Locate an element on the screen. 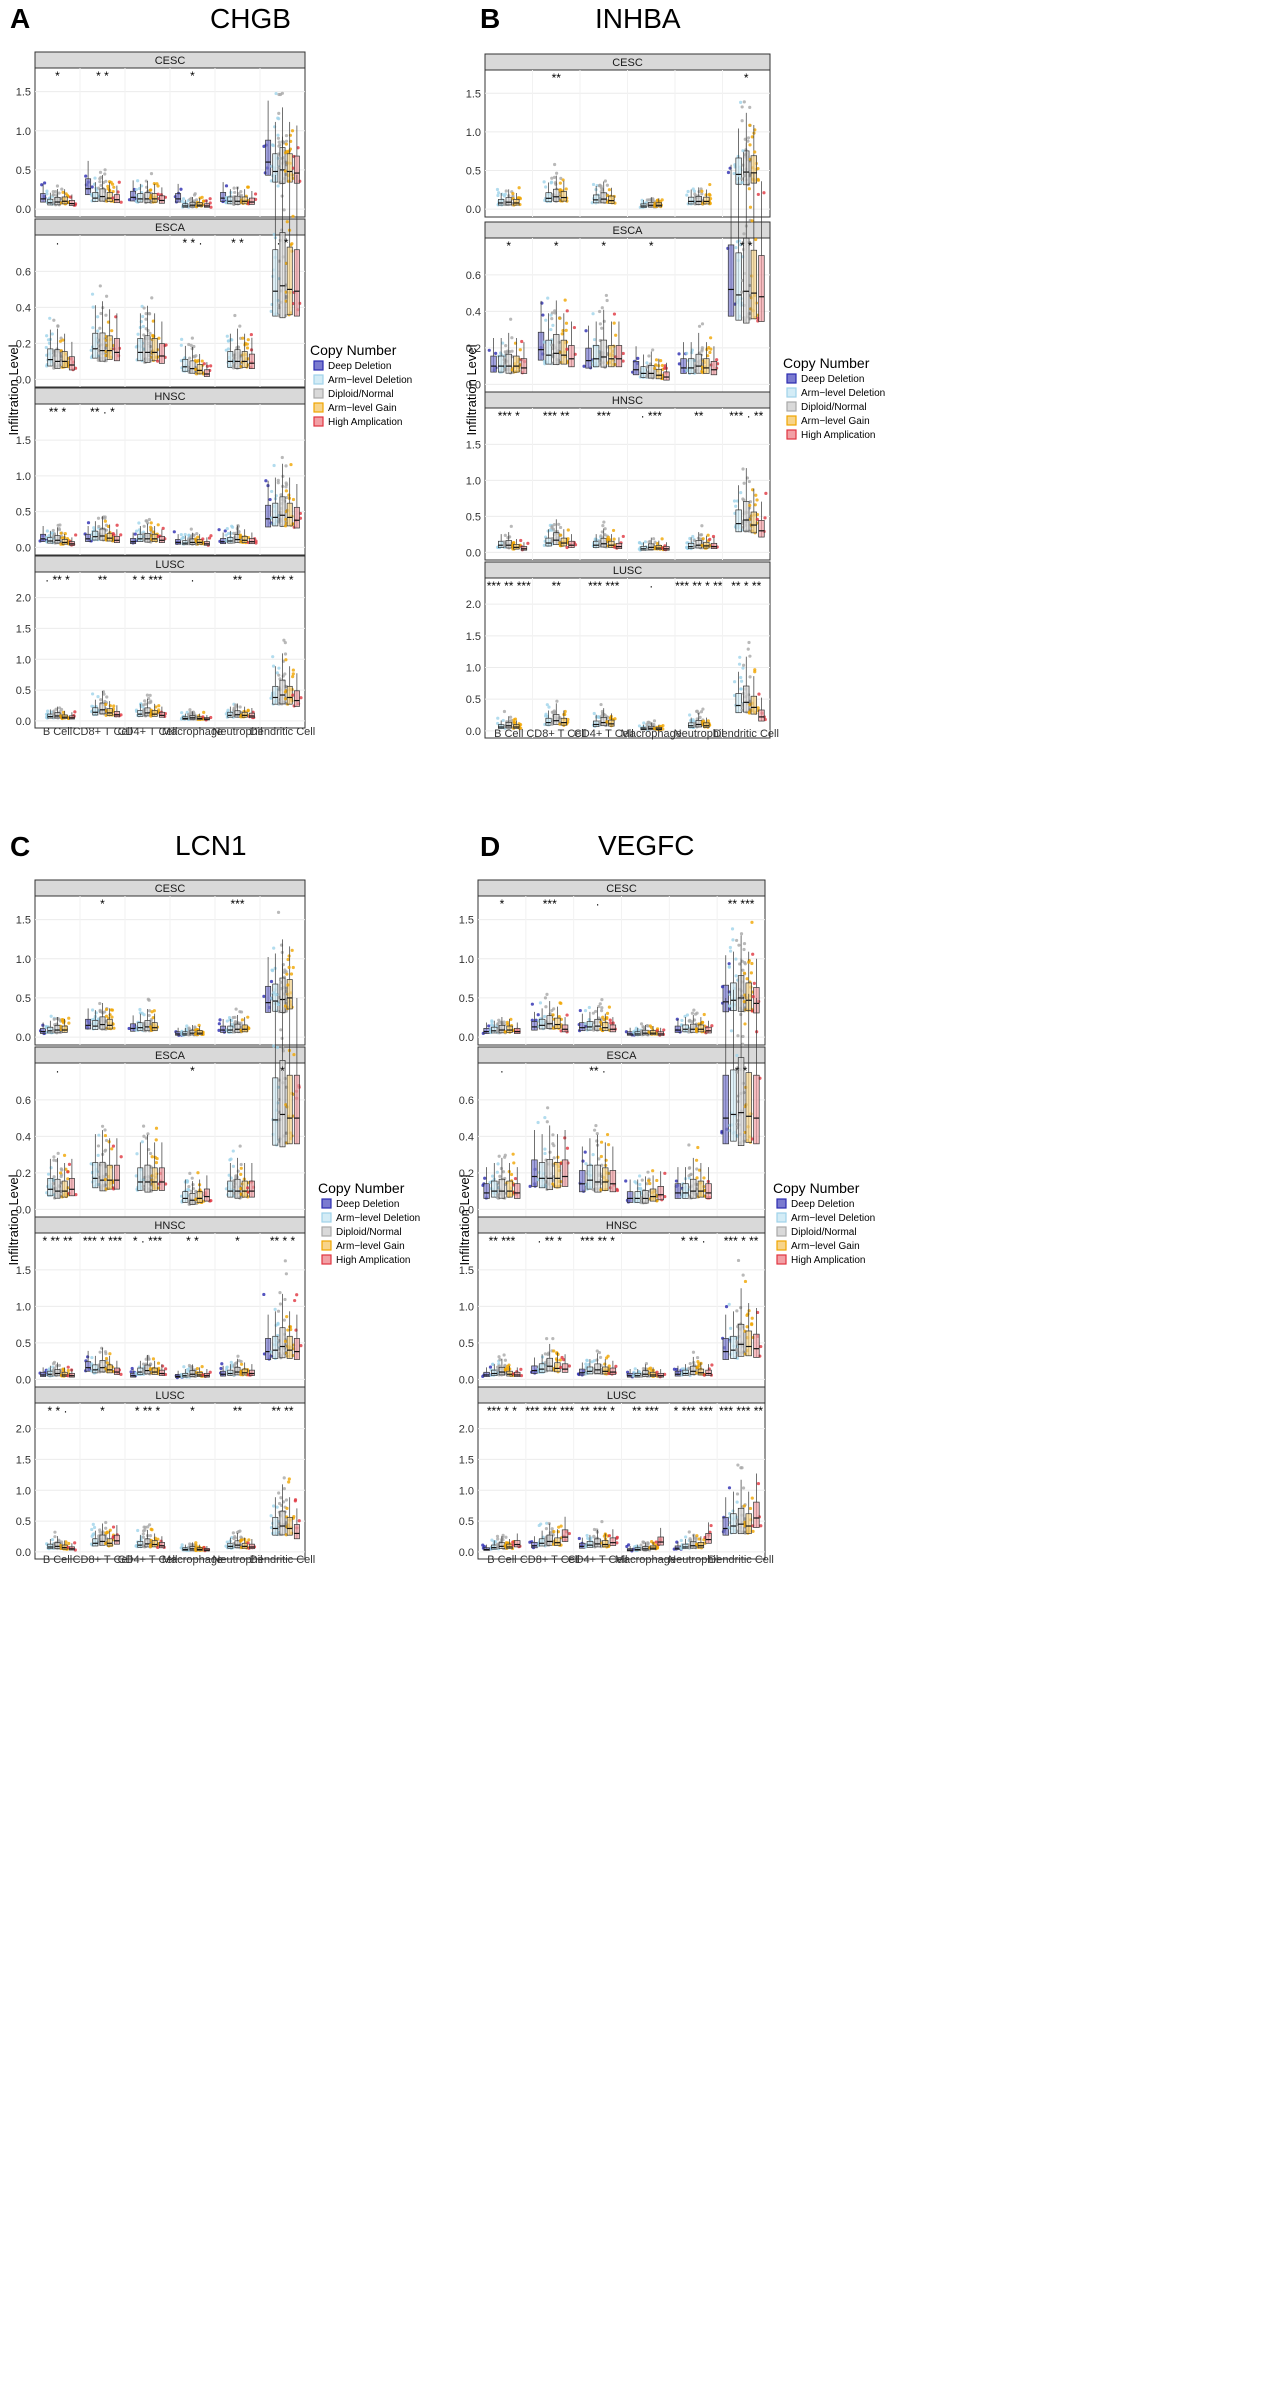  significance-mark: *** * is located at coordinates (509, 416).